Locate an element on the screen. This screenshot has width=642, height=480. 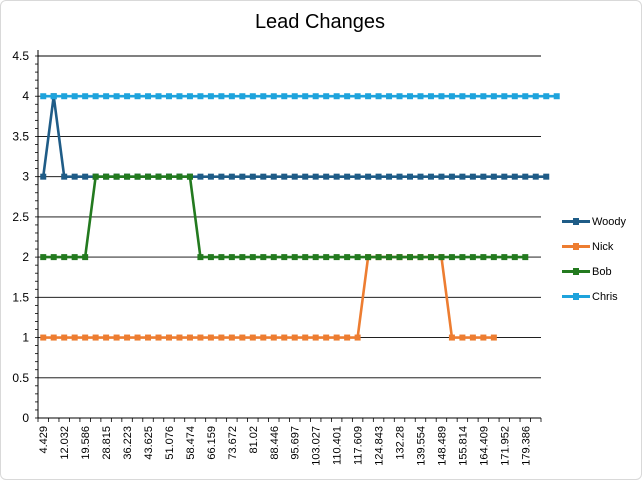
x-tick-label: 139.554 is located at coordinates (421, 446).